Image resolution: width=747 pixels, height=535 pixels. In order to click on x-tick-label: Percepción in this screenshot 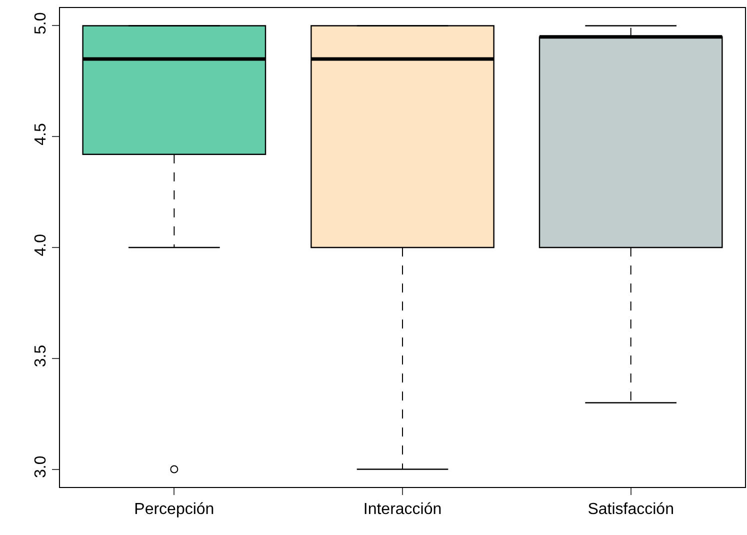, I will do `click(174, 509)`.